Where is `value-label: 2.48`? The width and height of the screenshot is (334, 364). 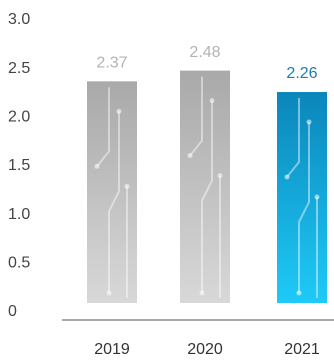
value-label: 2.48 is located at coordinates (204, 52).